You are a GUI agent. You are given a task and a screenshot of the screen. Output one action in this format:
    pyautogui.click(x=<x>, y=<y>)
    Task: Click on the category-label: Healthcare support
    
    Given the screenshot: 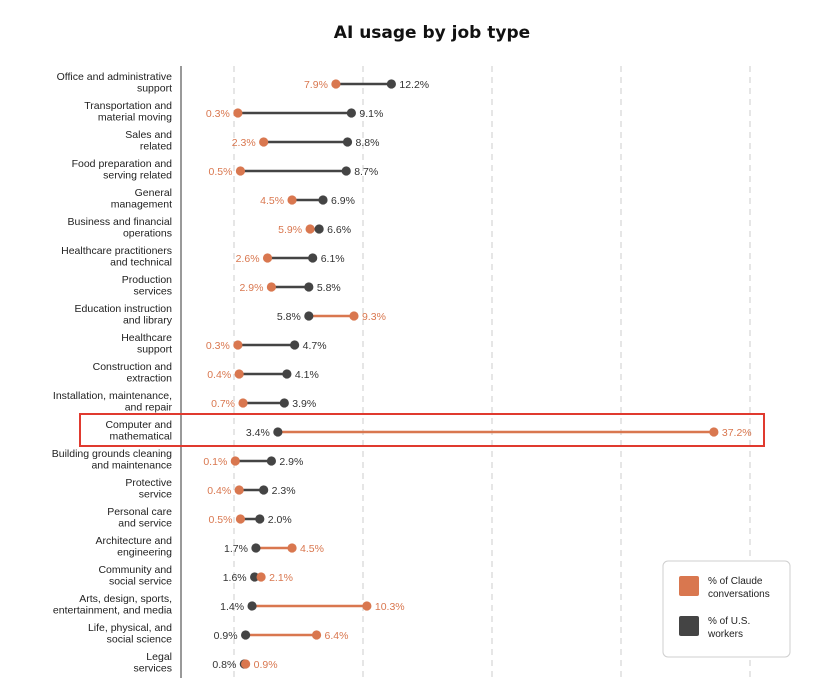 What is the action you would take?
    pyautogui.click(x=146, y=344)
    